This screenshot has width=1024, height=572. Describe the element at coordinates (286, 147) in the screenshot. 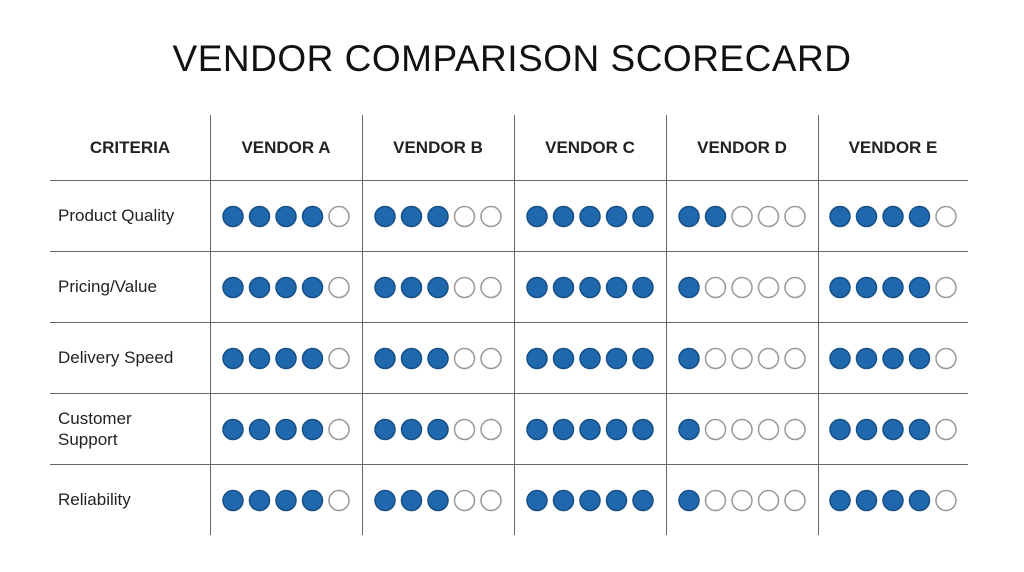

I see `column-header: VENDOR A` at that location.